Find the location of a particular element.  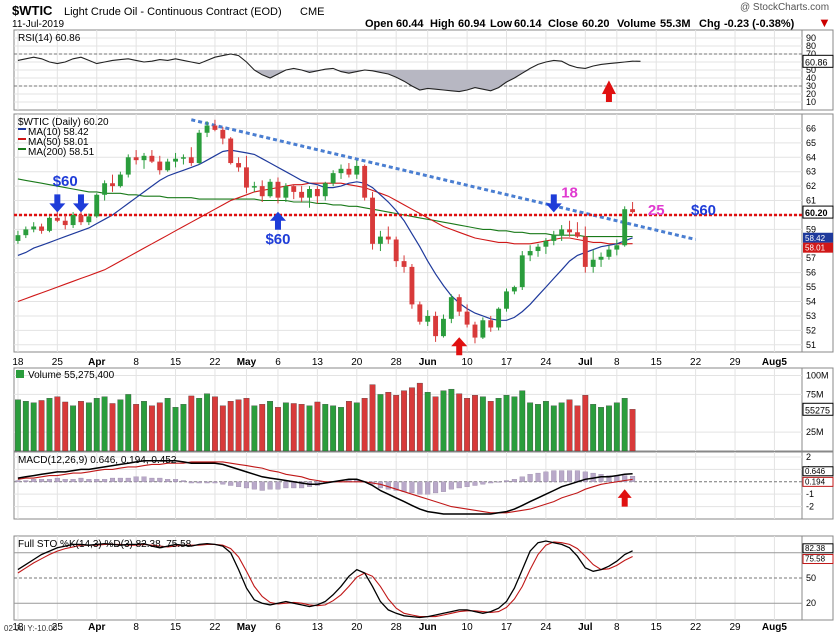

x-tick-label: Aug5 is located at coordinates (774, 627).